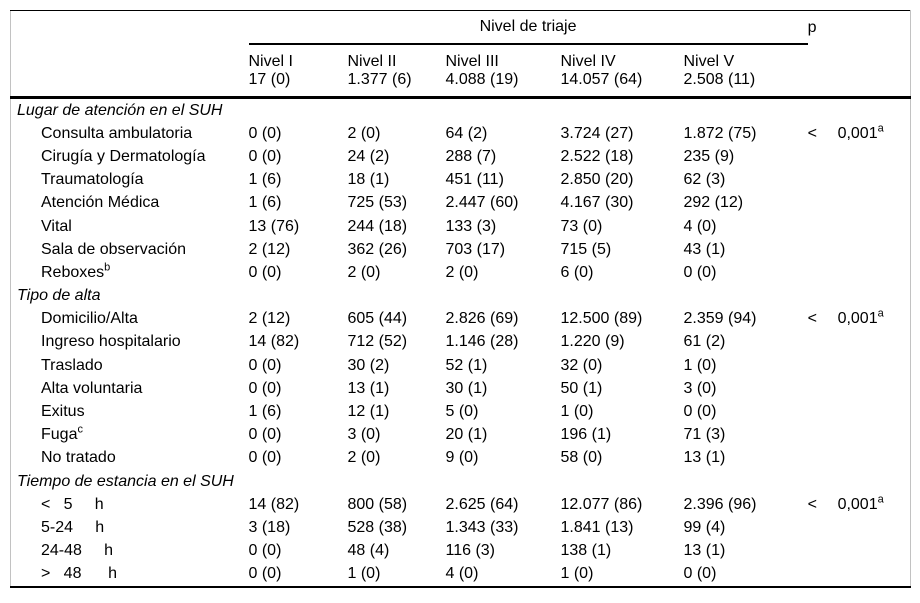 Image resolution: width=920 pixels, height=603 pixels. Describe the element at coordinates (700, 388) in the screenshot. I see `value-cell: 3 (0)` at that location.